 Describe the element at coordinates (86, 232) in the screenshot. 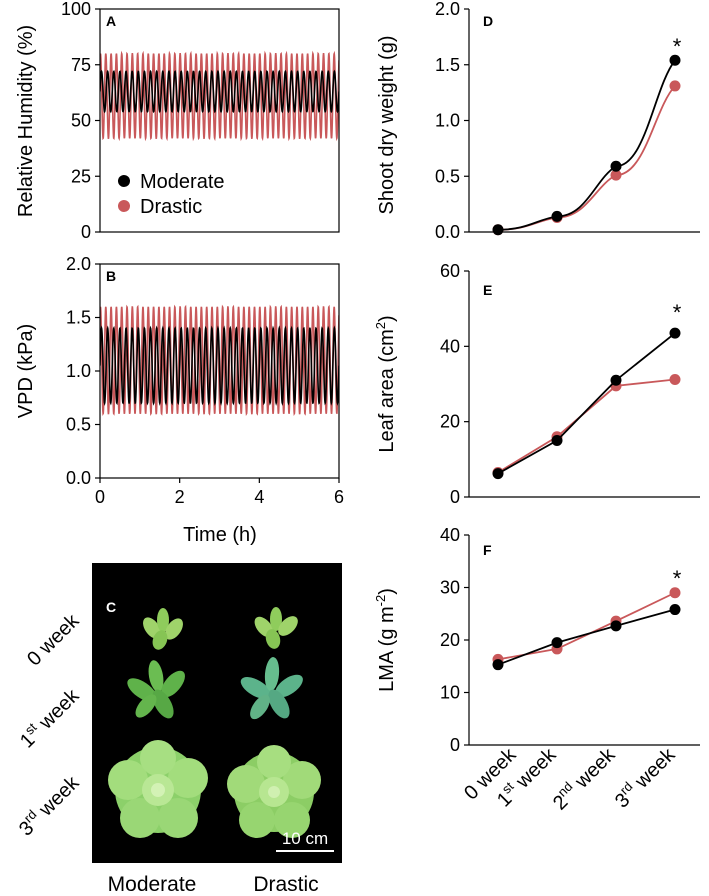

I see `panel-a-ytick-label: 0` at that location.